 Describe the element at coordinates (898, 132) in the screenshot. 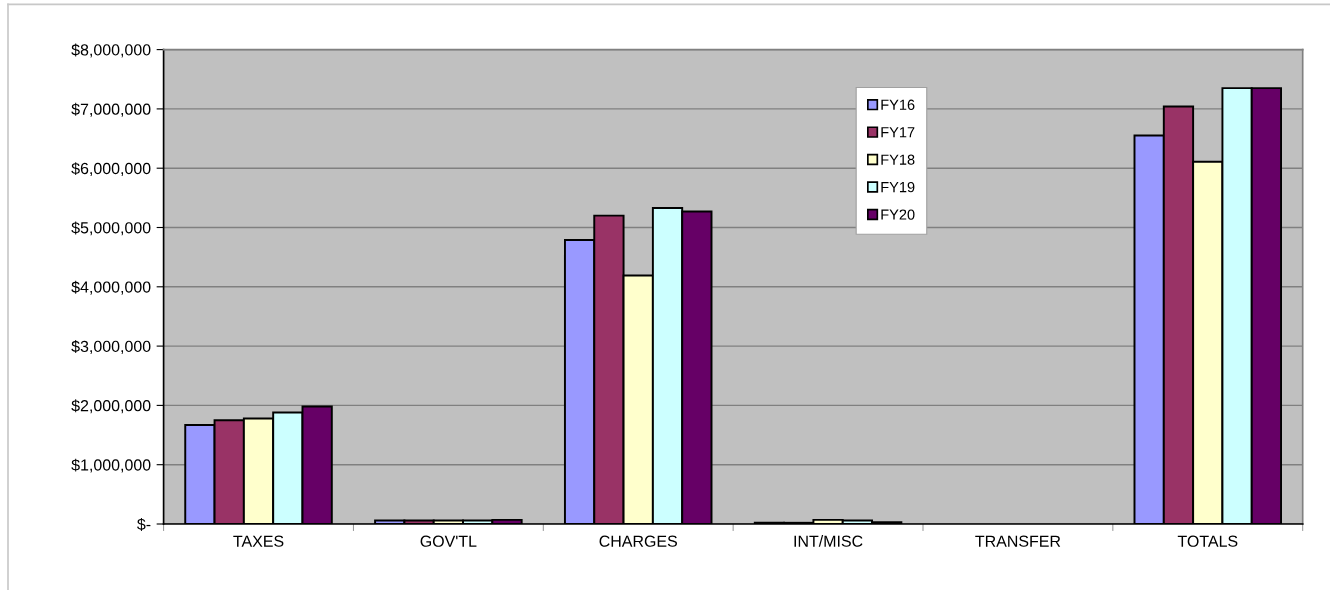

I see `legend-label: FY17` at that location.